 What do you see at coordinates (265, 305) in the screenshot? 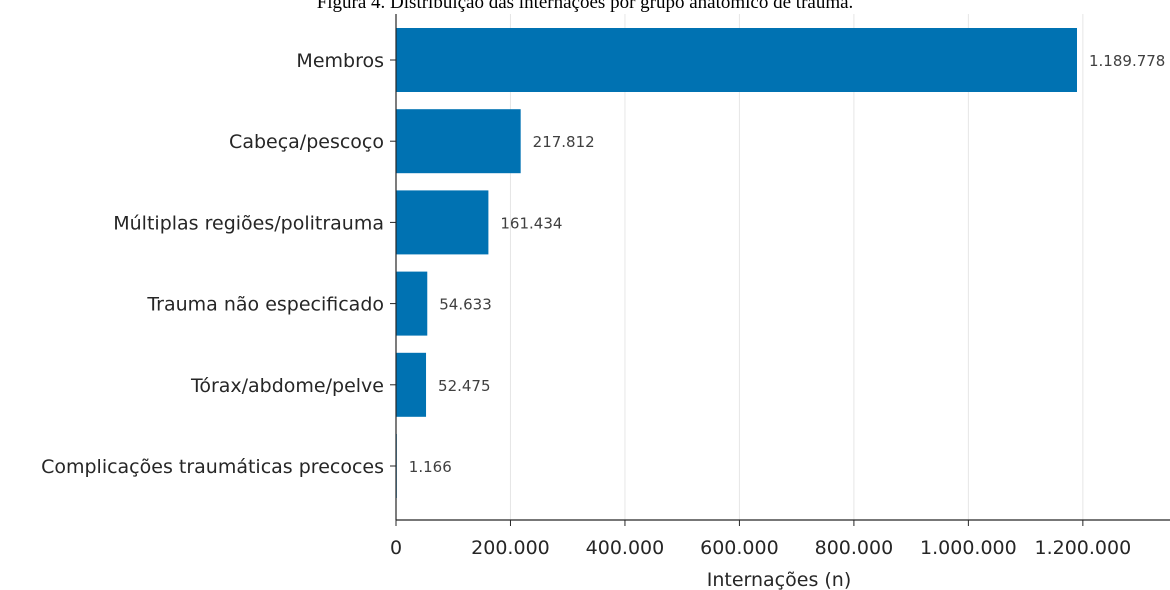
I see `category-label: Trauma não especificado` at bounding box center [265, 305].